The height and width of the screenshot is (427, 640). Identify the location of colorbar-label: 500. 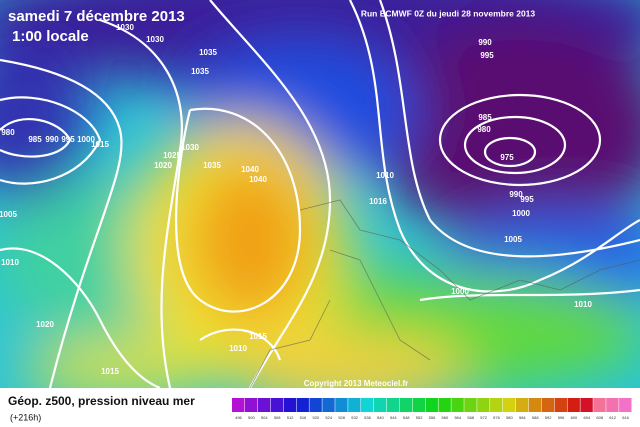
(251, 417).